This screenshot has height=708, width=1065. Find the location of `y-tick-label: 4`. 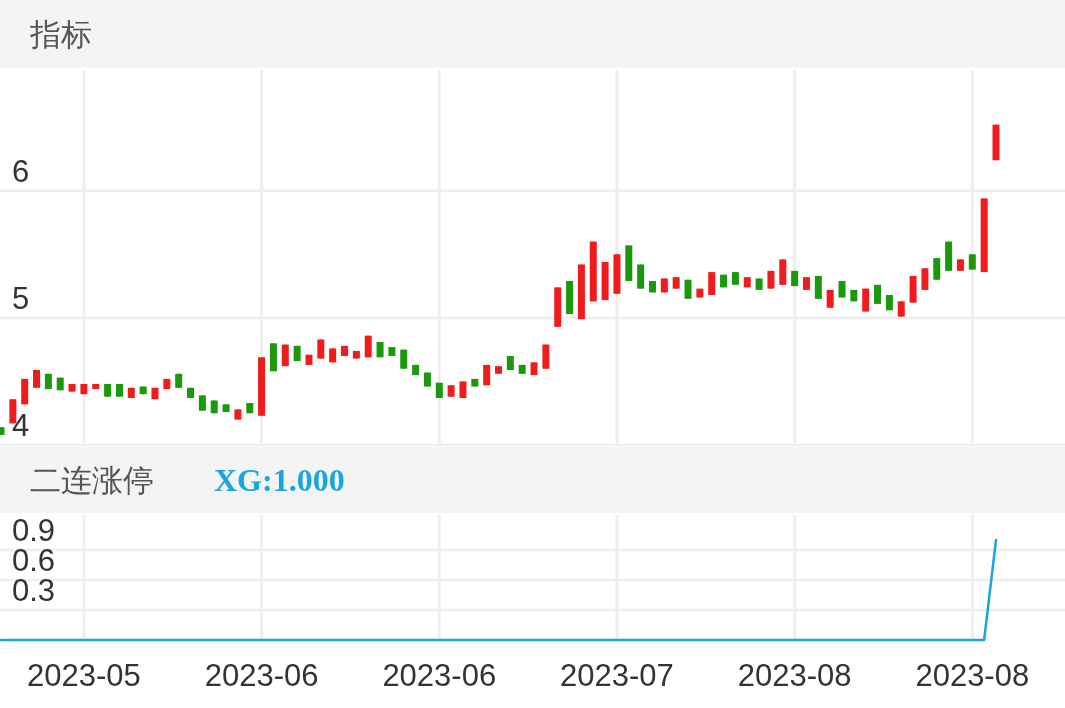

y-tick-label: 4 is located at coordinates (21, 425).